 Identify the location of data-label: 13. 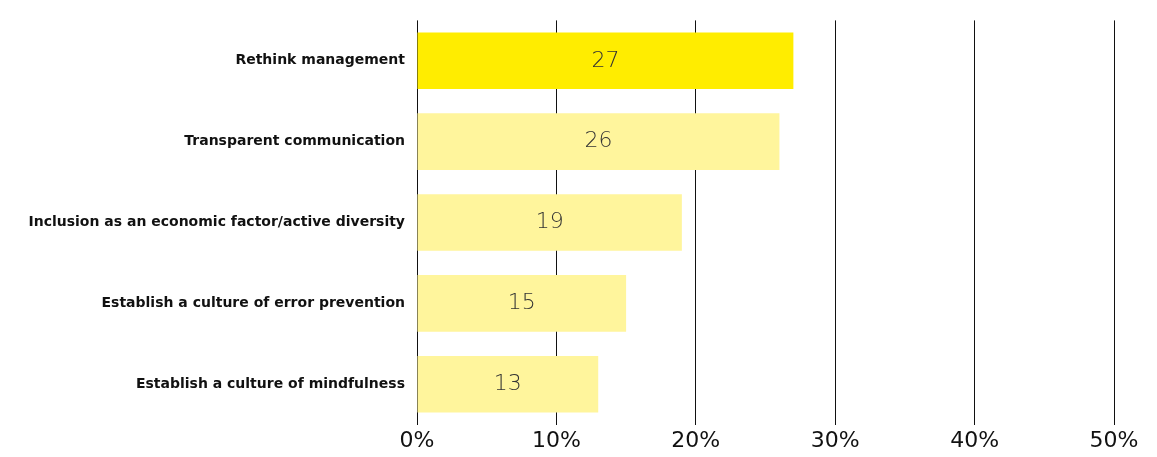
(507, 382).